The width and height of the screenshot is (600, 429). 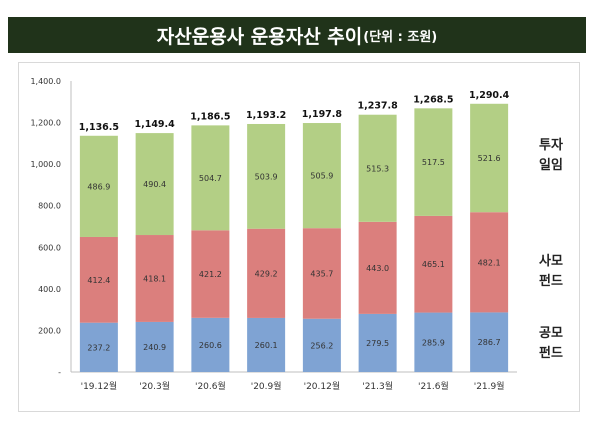 What do you see at coordinates (377, 386) in the screenshot?
I see `x-tick-label: '21.3월` at bounding box center [377, 386].